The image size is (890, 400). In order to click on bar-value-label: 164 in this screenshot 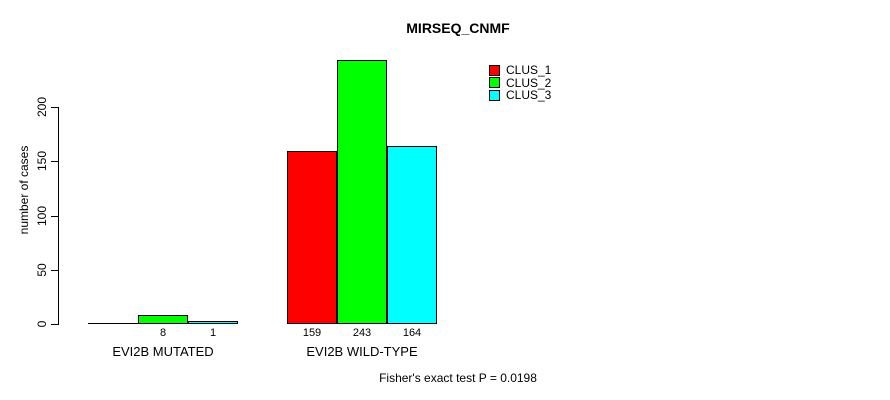, I will do `click(412, 333)`.